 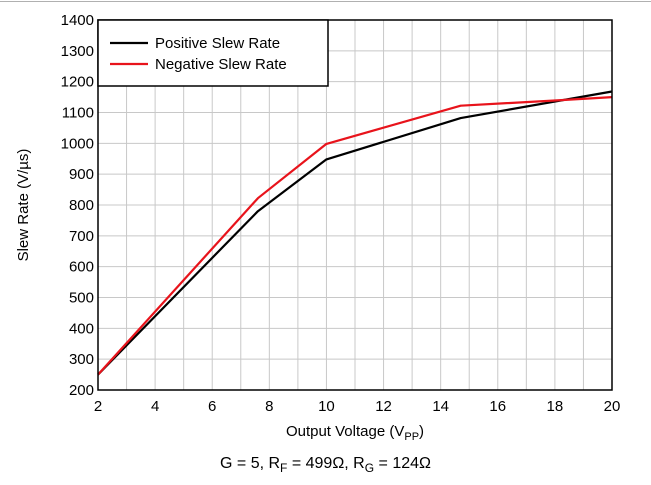 I want to click on caption-subscript: G, so click(x=369, y=468).